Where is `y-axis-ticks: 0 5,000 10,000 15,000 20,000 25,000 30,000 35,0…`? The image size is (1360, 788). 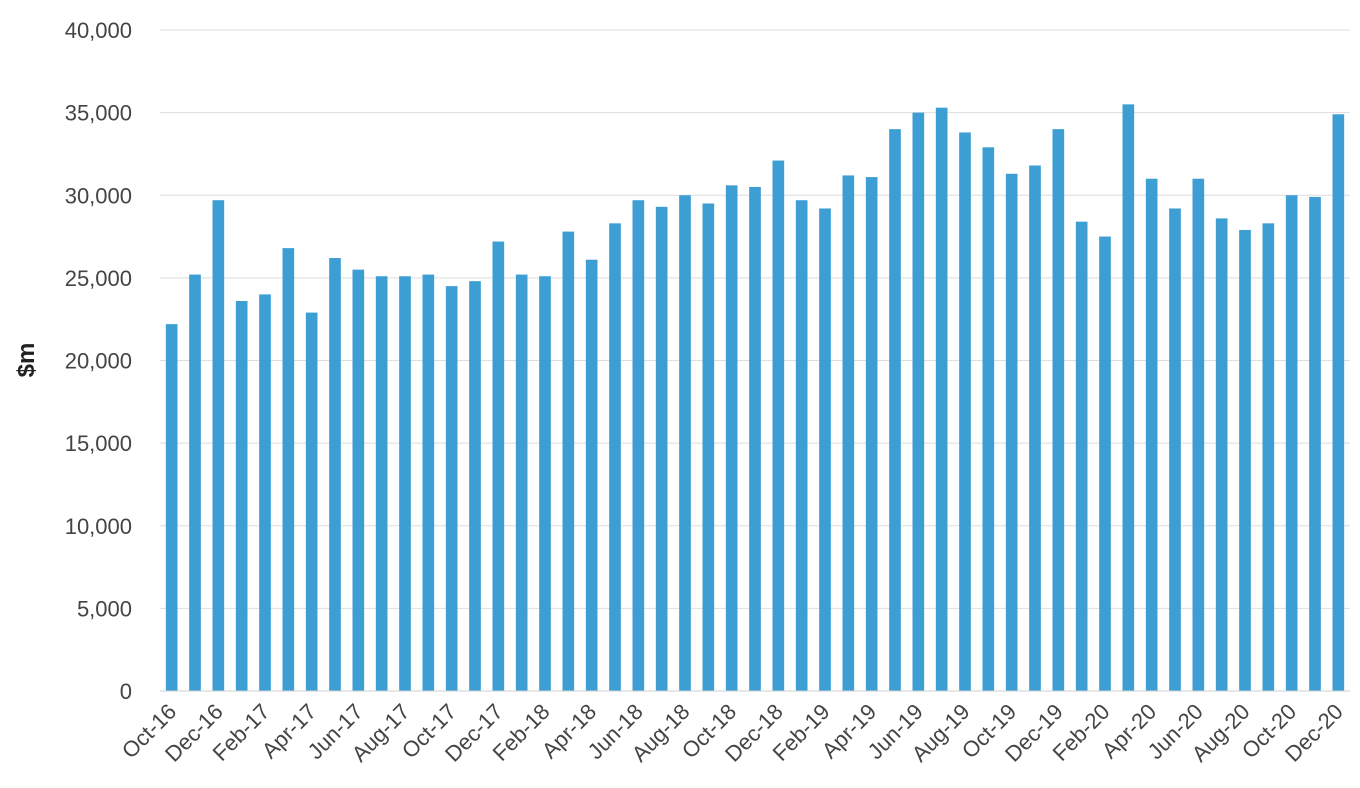
y-axis-ticks: 0 5,000 10,000 15,000 20,000 25,000 30,000 35,0… is located at coordinates (98, 361).